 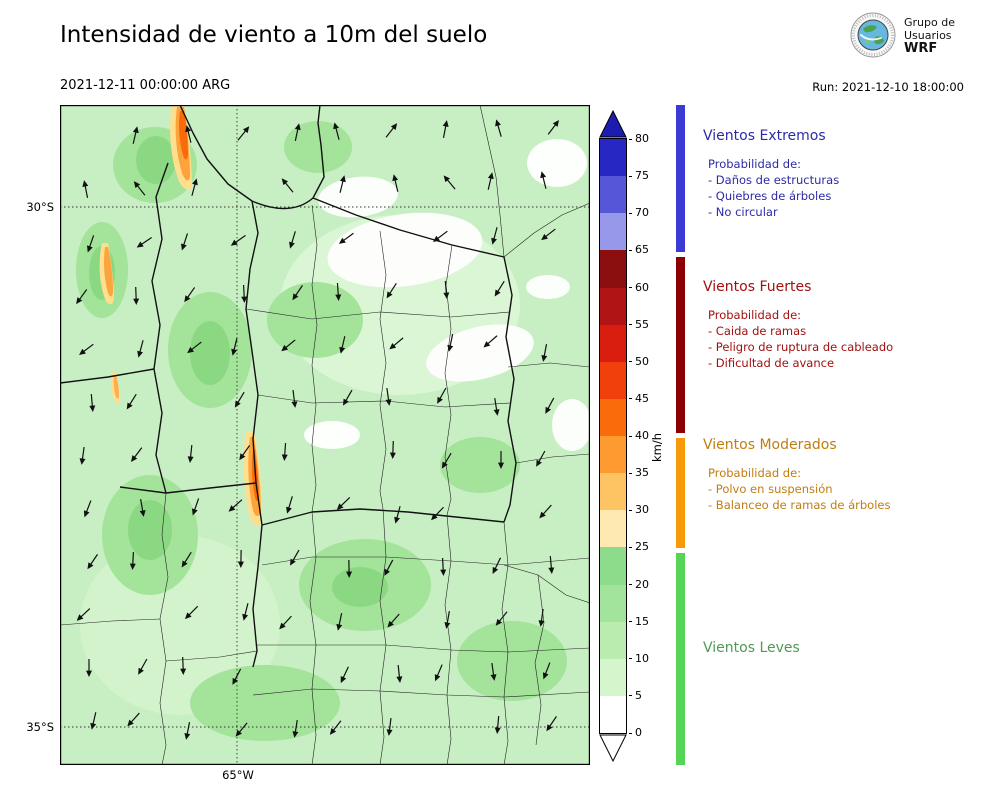 I want to click on lon-label-65w: 65°W, so click(x=238, y=775).